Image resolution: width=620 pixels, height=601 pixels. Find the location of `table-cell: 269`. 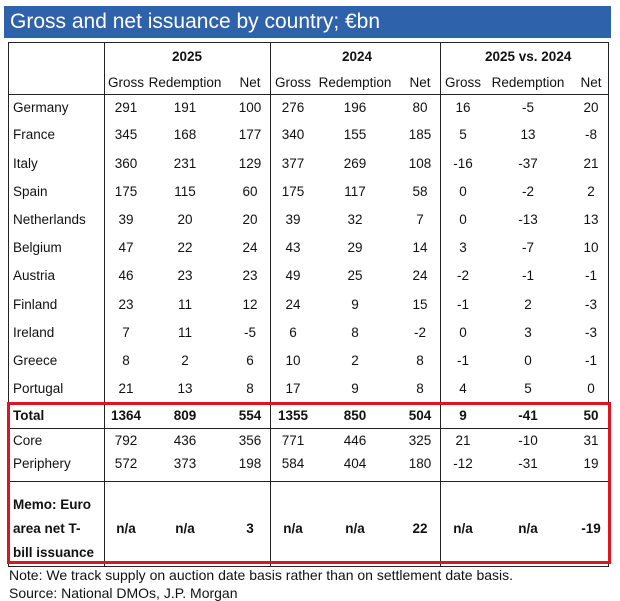

table-cell: 269 is located at coordinates (355, 163).